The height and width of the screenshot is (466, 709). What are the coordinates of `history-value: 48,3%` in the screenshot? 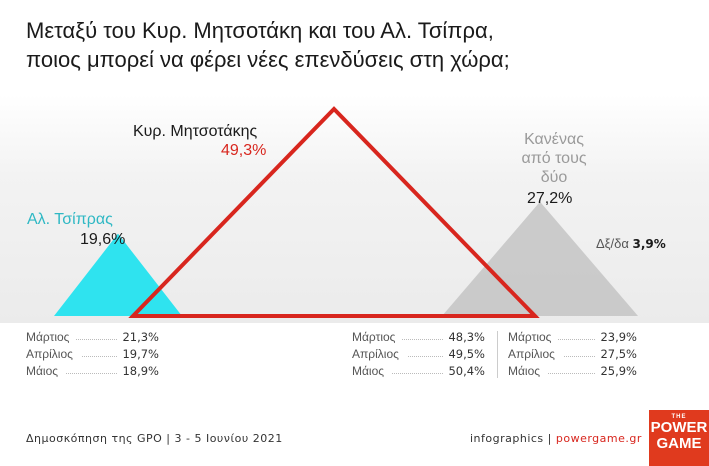 It's located at (466, 337).